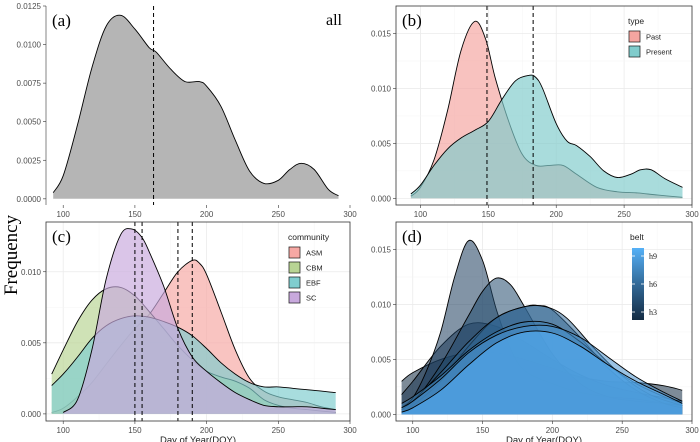 The width and height of the screenshot is (700, 442). Describe the element at coordinates (634, 36) in the screenshot. I see `legend-key-Past` at that location.